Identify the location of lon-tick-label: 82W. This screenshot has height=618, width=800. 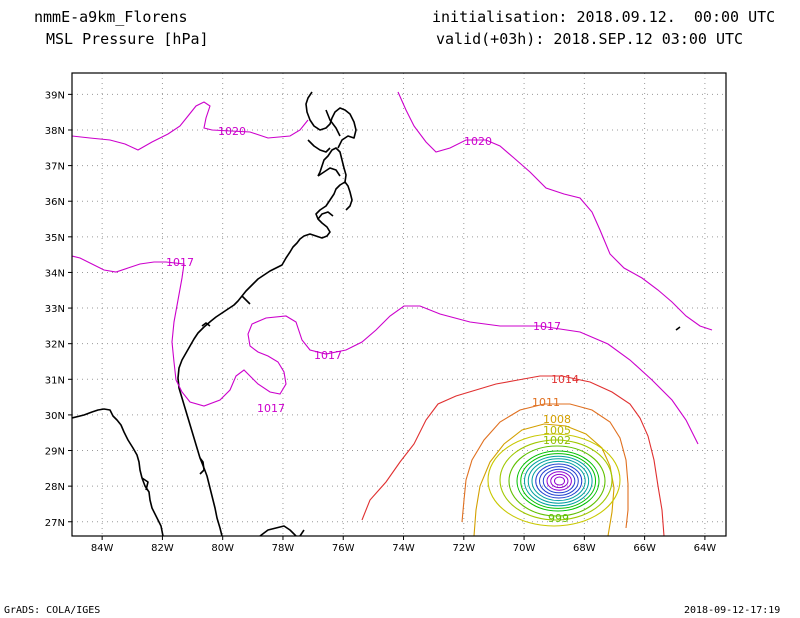
(162, 548).